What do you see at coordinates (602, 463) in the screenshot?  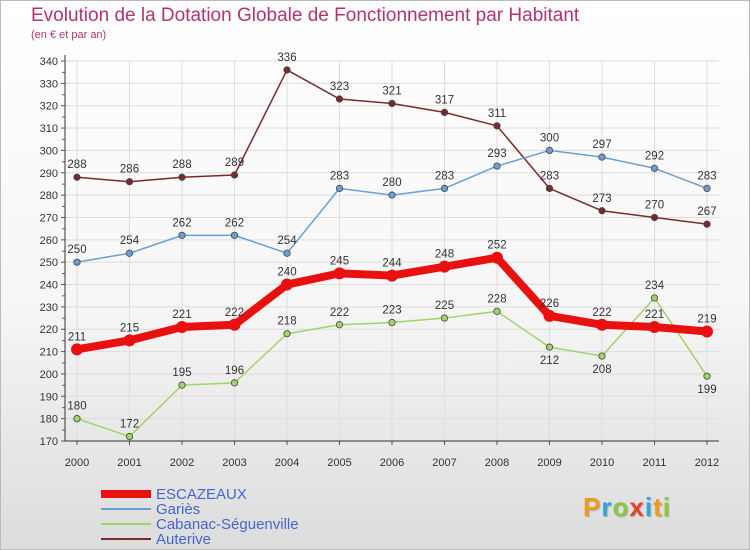 I see `x-tick-label: 2010` at bounding box center [602, 463].